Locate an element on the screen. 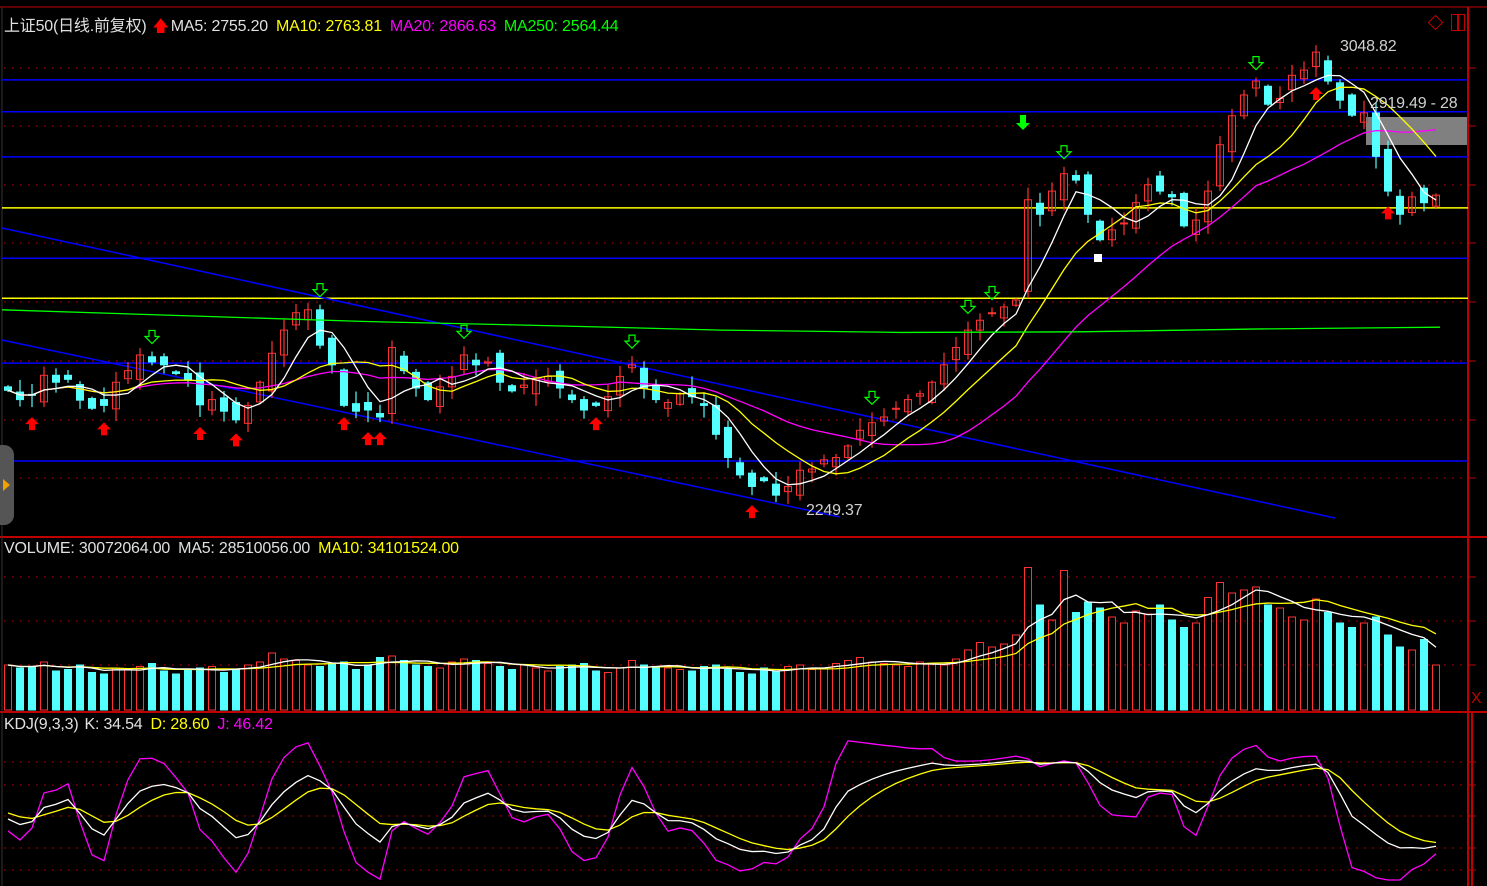 The width and height of the screenshot is (1487, 886). side-panel-toggle is located at coordinates (7, 485).